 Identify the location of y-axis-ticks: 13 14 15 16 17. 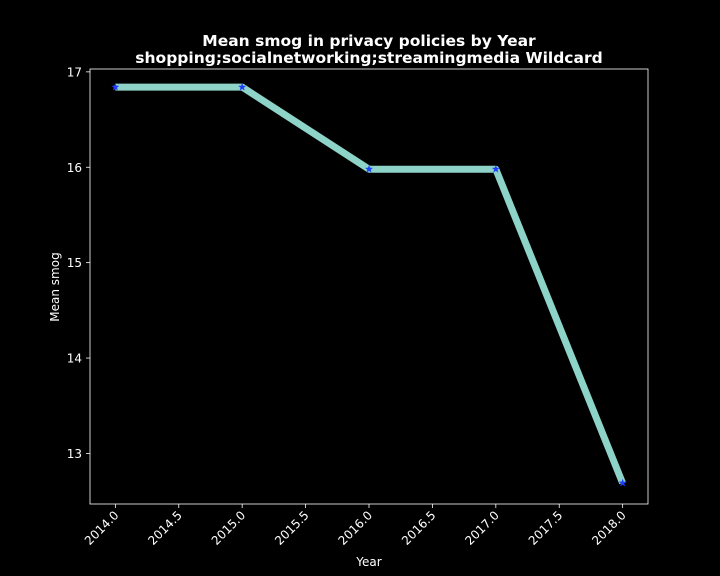
(78, 263).